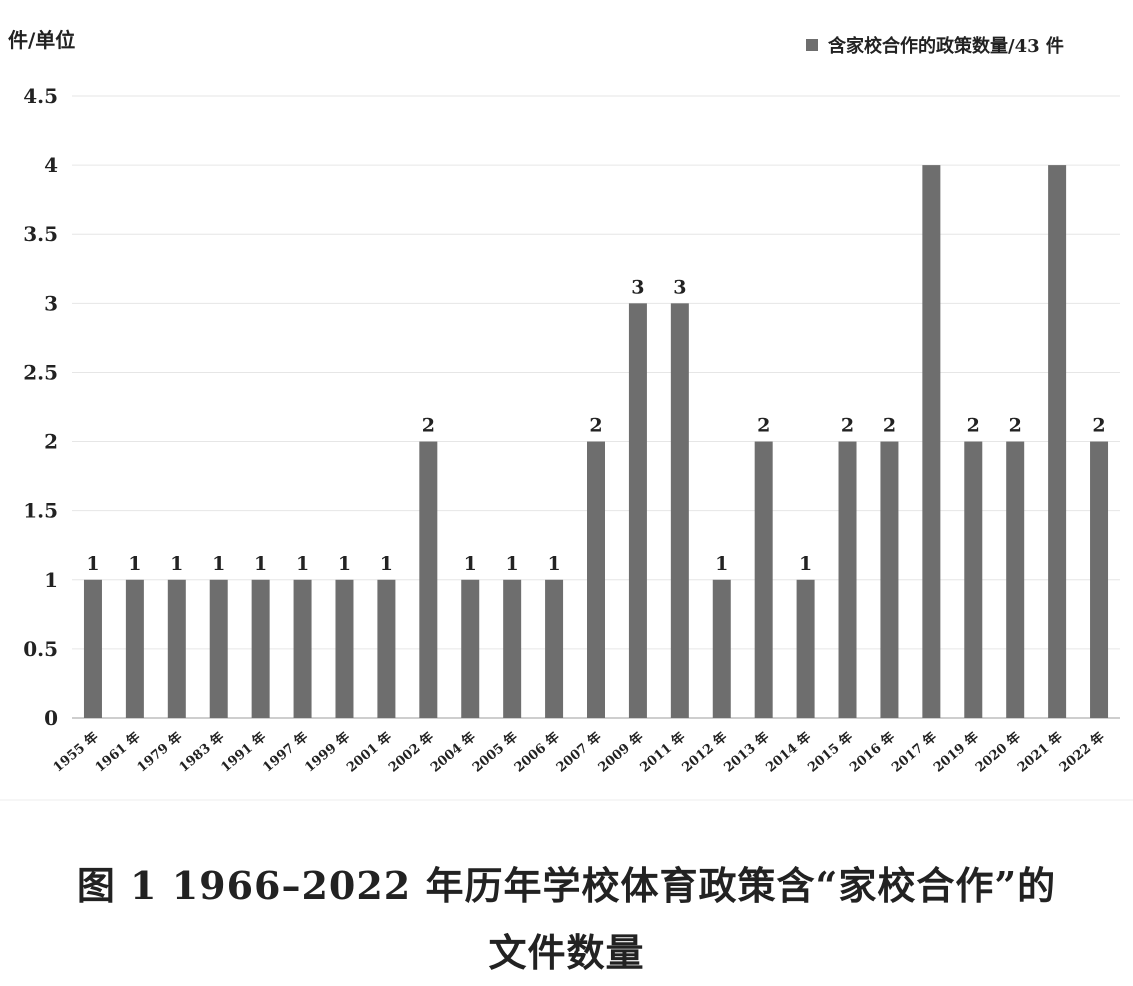  What do you see at coordinates (536, 752) in the screenshot?
I see `x-tick-label: 2006 年` at bounding box center [536, 752].